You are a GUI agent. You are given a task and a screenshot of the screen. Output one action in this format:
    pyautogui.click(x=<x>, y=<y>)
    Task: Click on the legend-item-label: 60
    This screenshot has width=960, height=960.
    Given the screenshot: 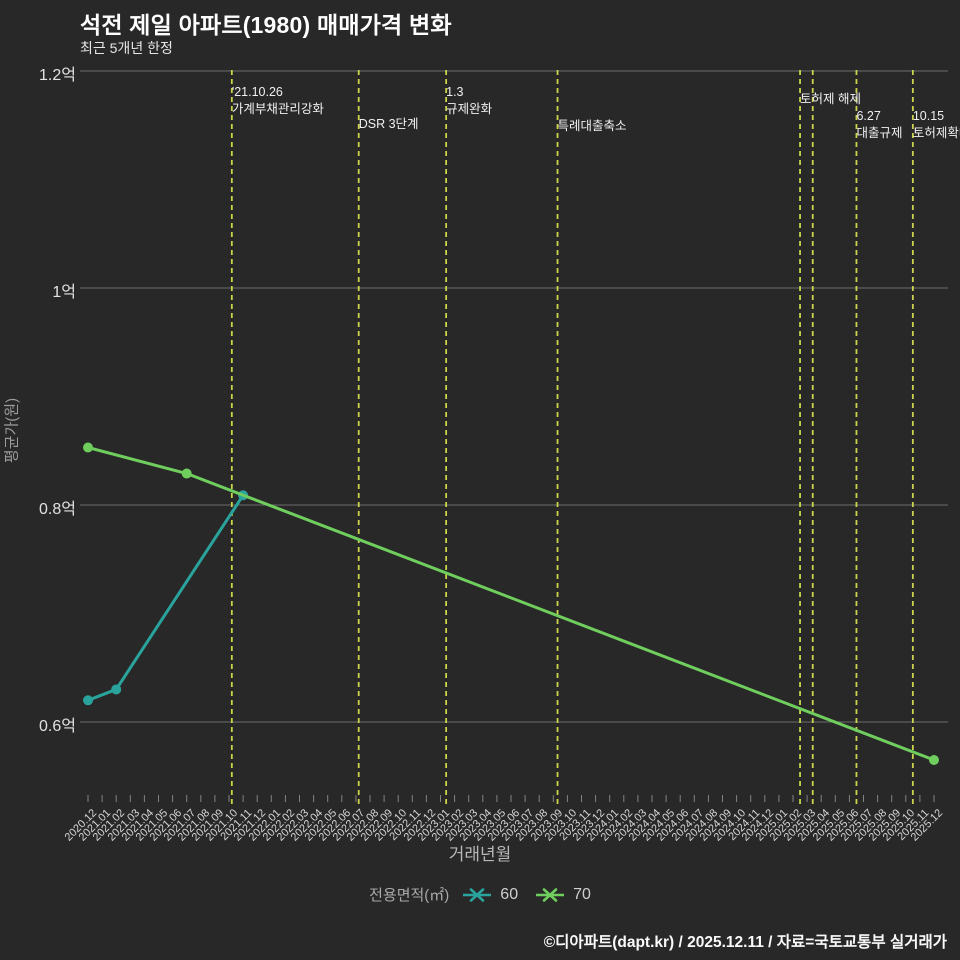 What is the action you would take?
    pyautogui.click(x=509, y=894)
    